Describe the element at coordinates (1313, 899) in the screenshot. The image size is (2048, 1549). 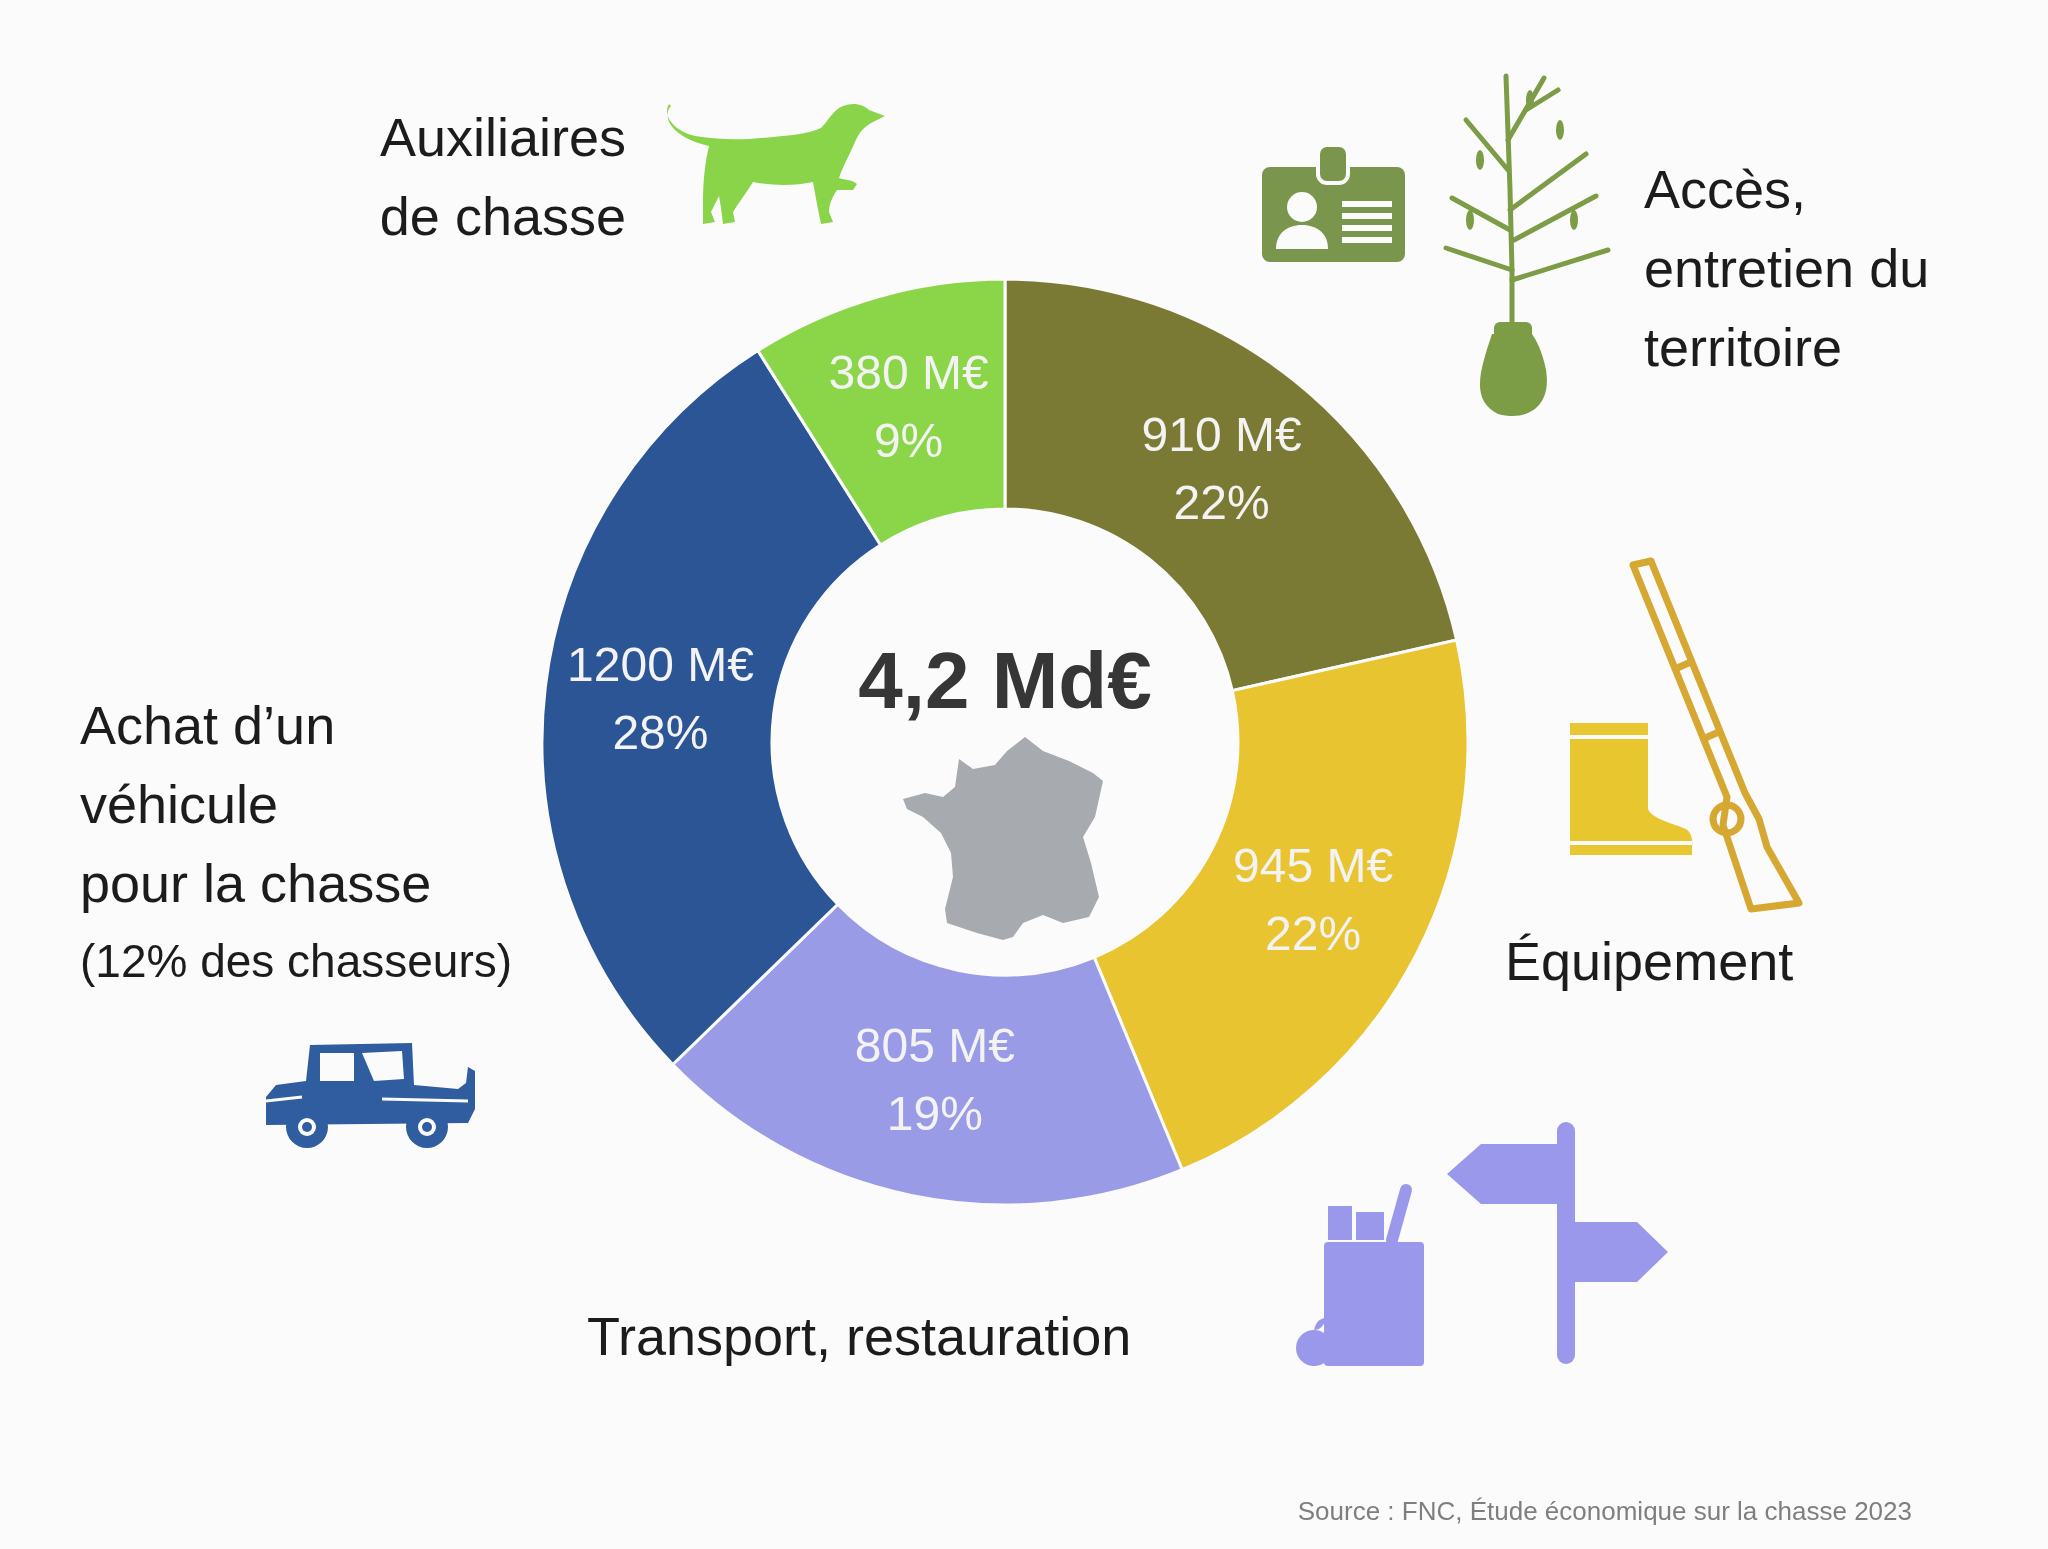
I see `data-label: 945 M€ 22%` at that location.